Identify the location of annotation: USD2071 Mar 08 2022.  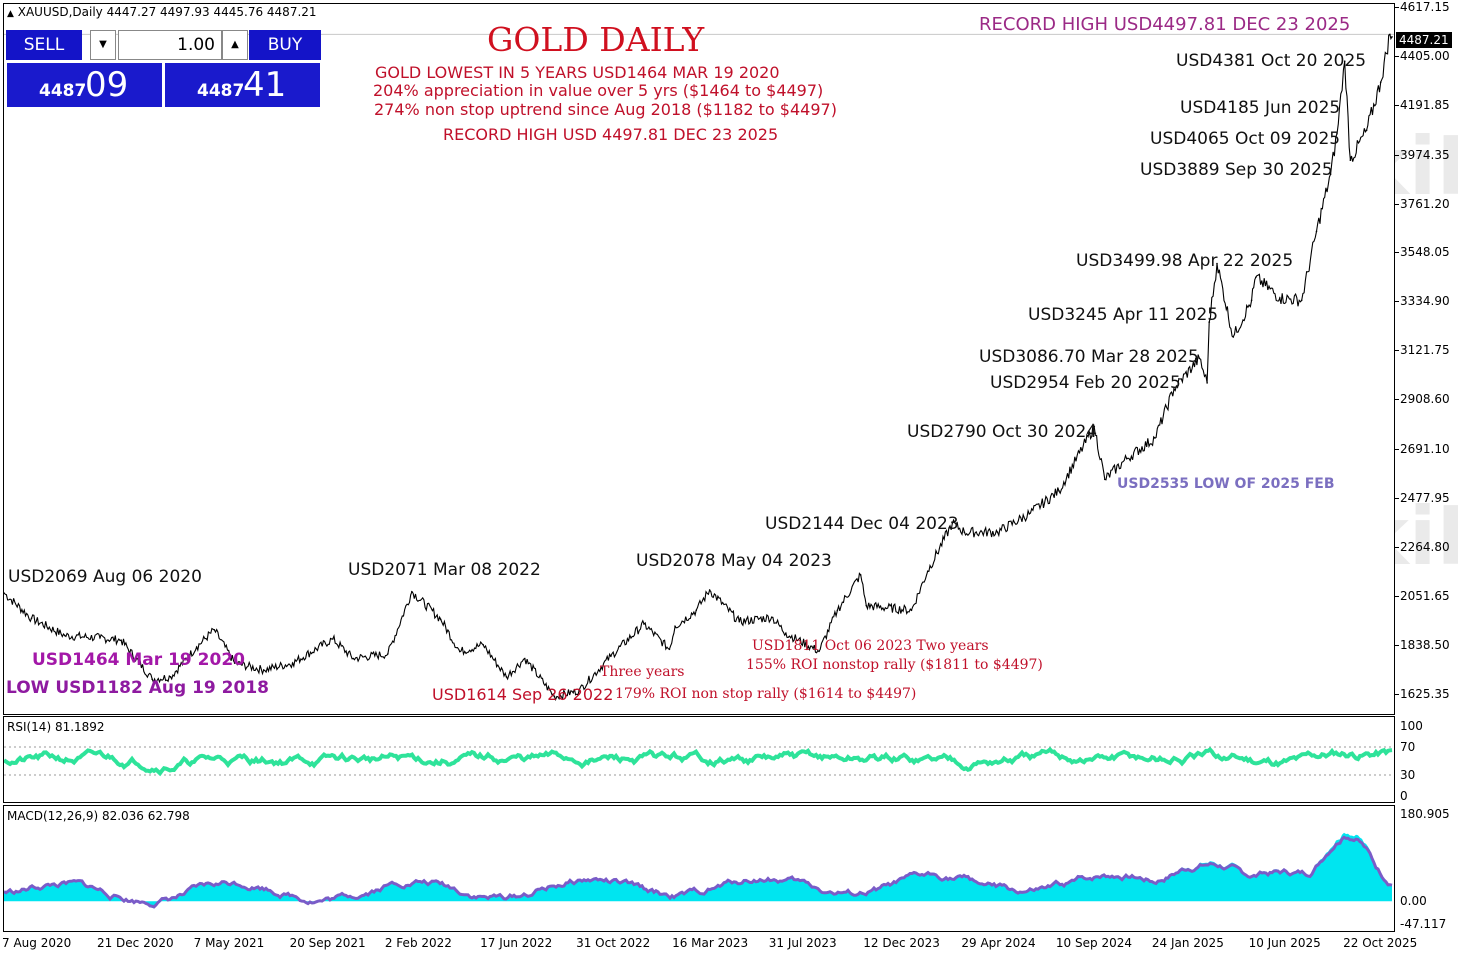
(444, 570).